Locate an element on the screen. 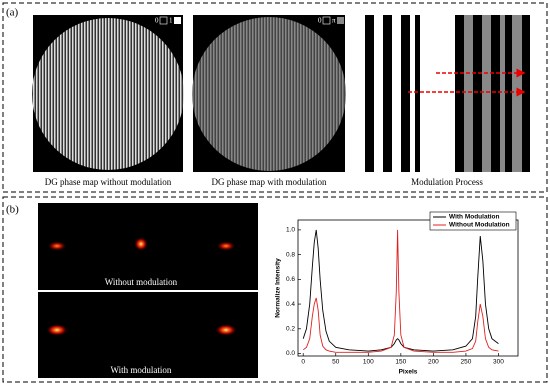 The height and width of the screenshot is (385, 550). caption: Modulation Process is located at coordinates (447, 182).